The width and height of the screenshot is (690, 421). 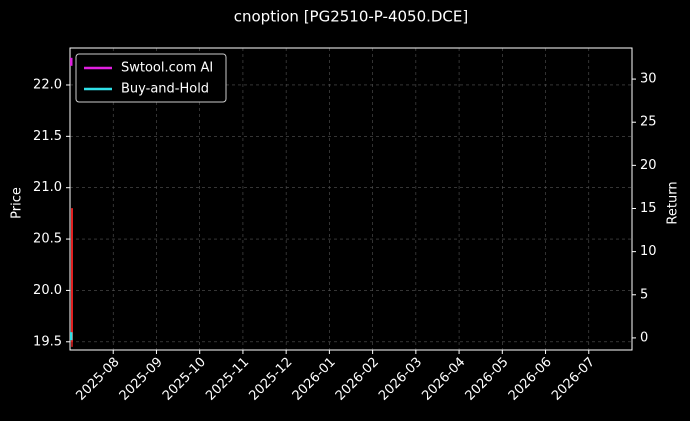 I want to click on y2-tick-label: 25, so click(x=648, y=122).